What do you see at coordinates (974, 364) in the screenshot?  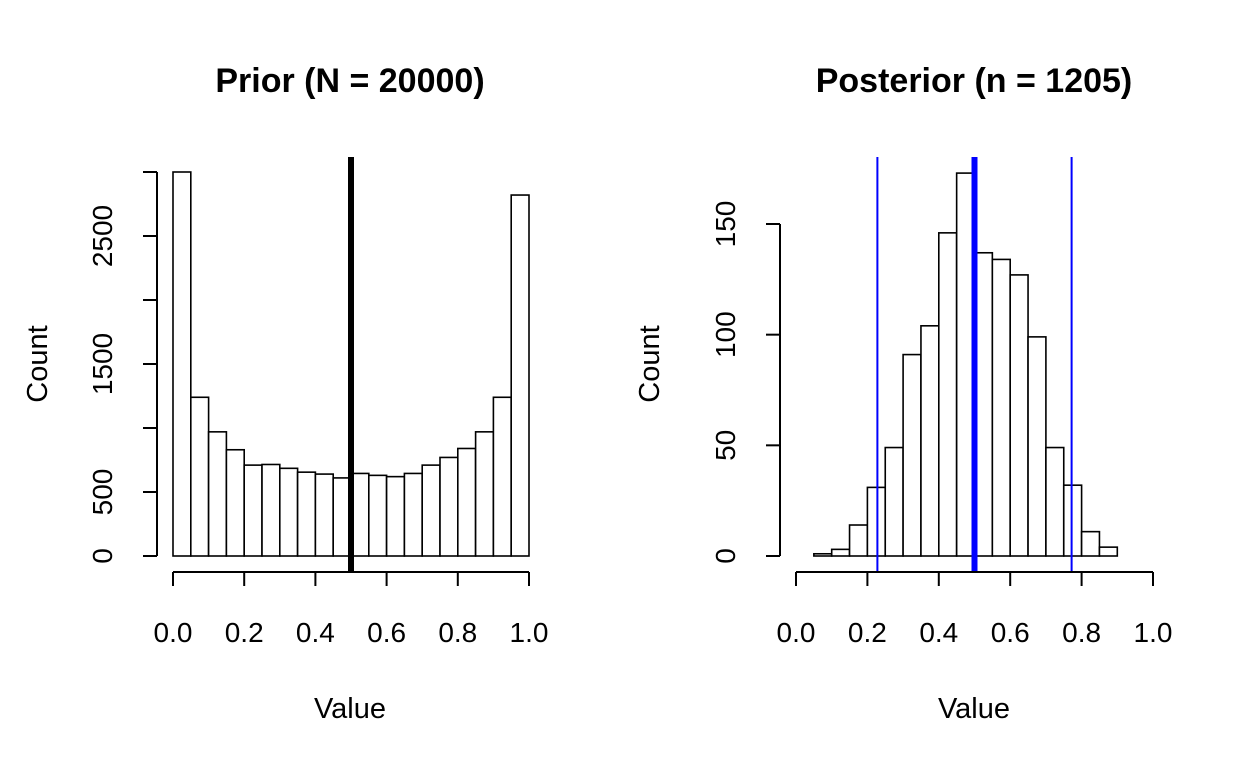 I see `posterior-vlines` at bounding box center [974, 364].